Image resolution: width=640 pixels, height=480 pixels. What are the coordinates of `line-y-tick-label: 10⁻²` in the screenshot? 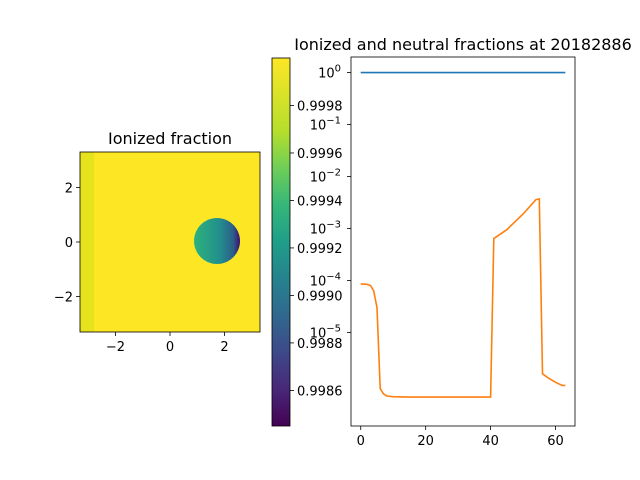 It's located at (325, 177).